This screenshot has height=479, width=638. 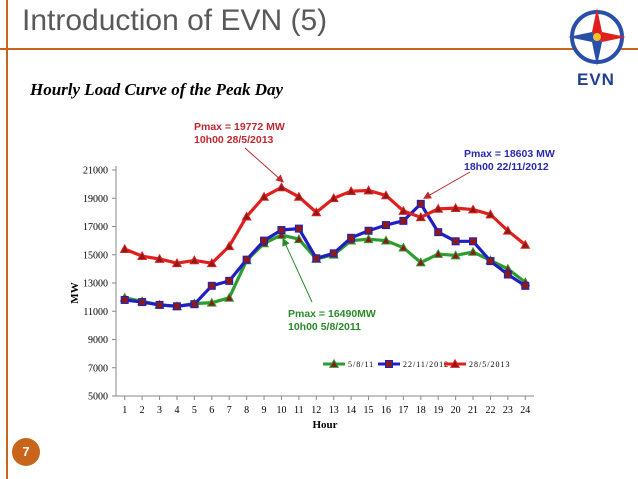 What do you see at coordinates (124, 410) in the screenshot?
I see `x-tick-label: 1` at bounding box center [124, 410].